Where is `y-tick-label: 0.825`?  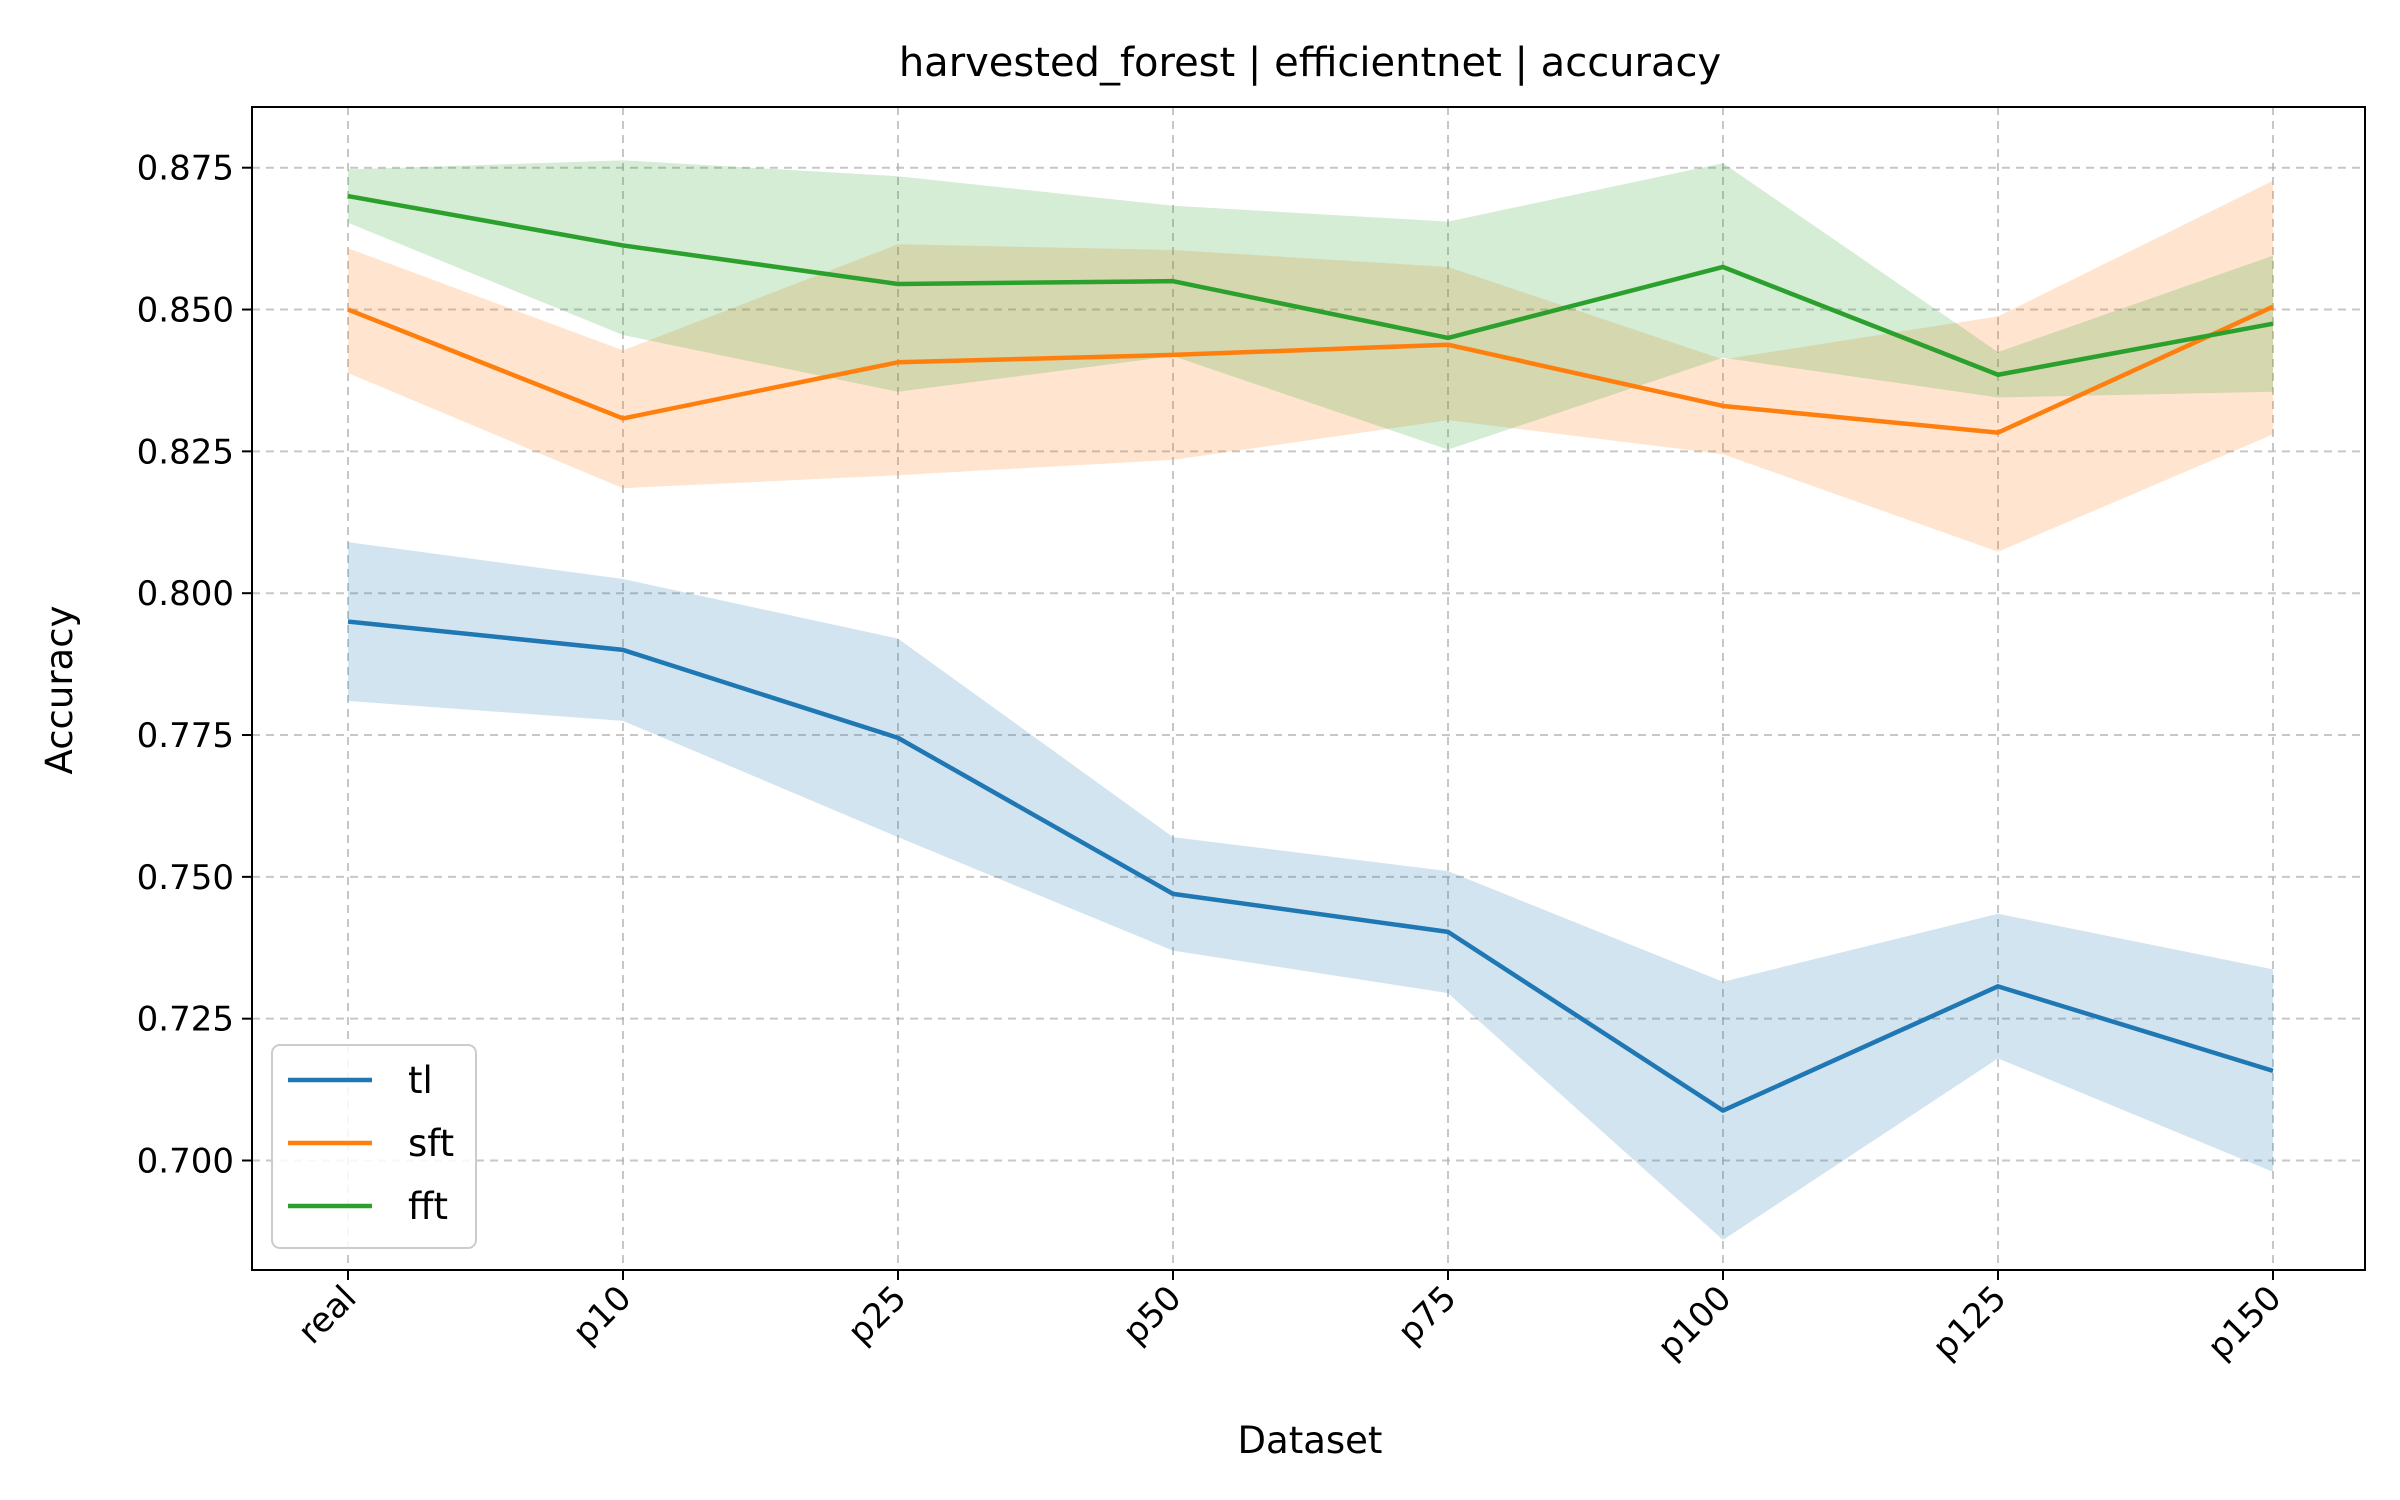
y-tick-label: 0.825 is located at coordinates (185, 452).